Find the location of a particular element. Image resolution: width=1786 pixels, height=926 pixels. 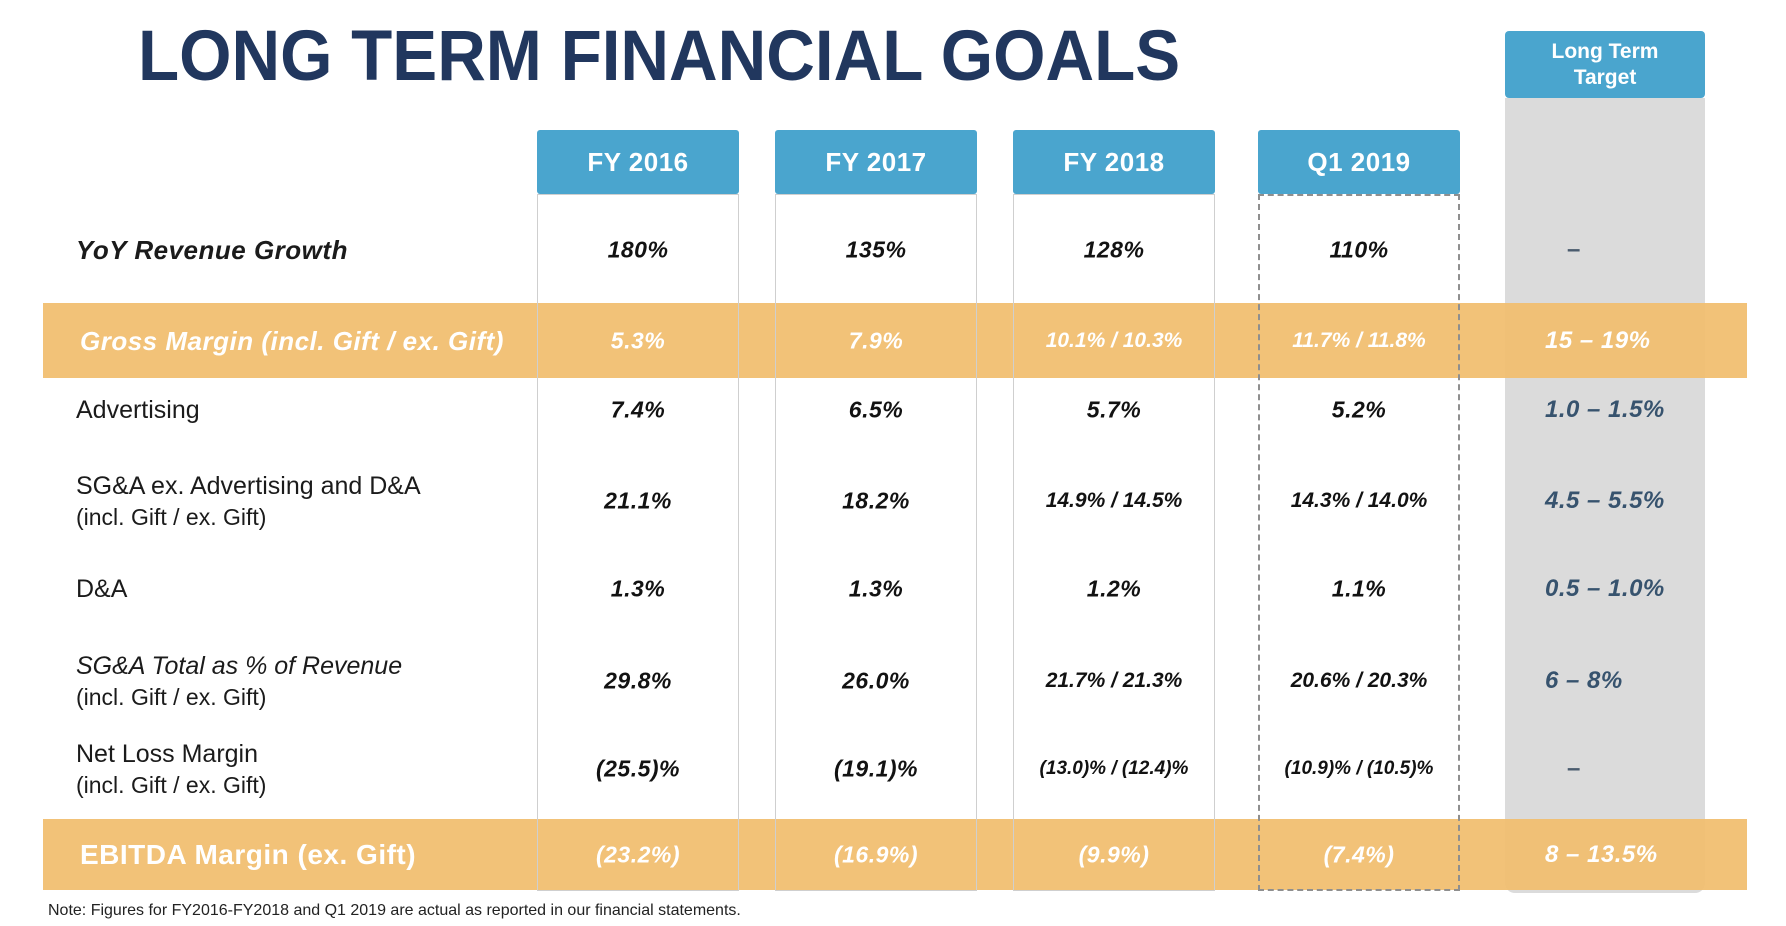

row-label-da: D&A is located at coordinates (101, 589).